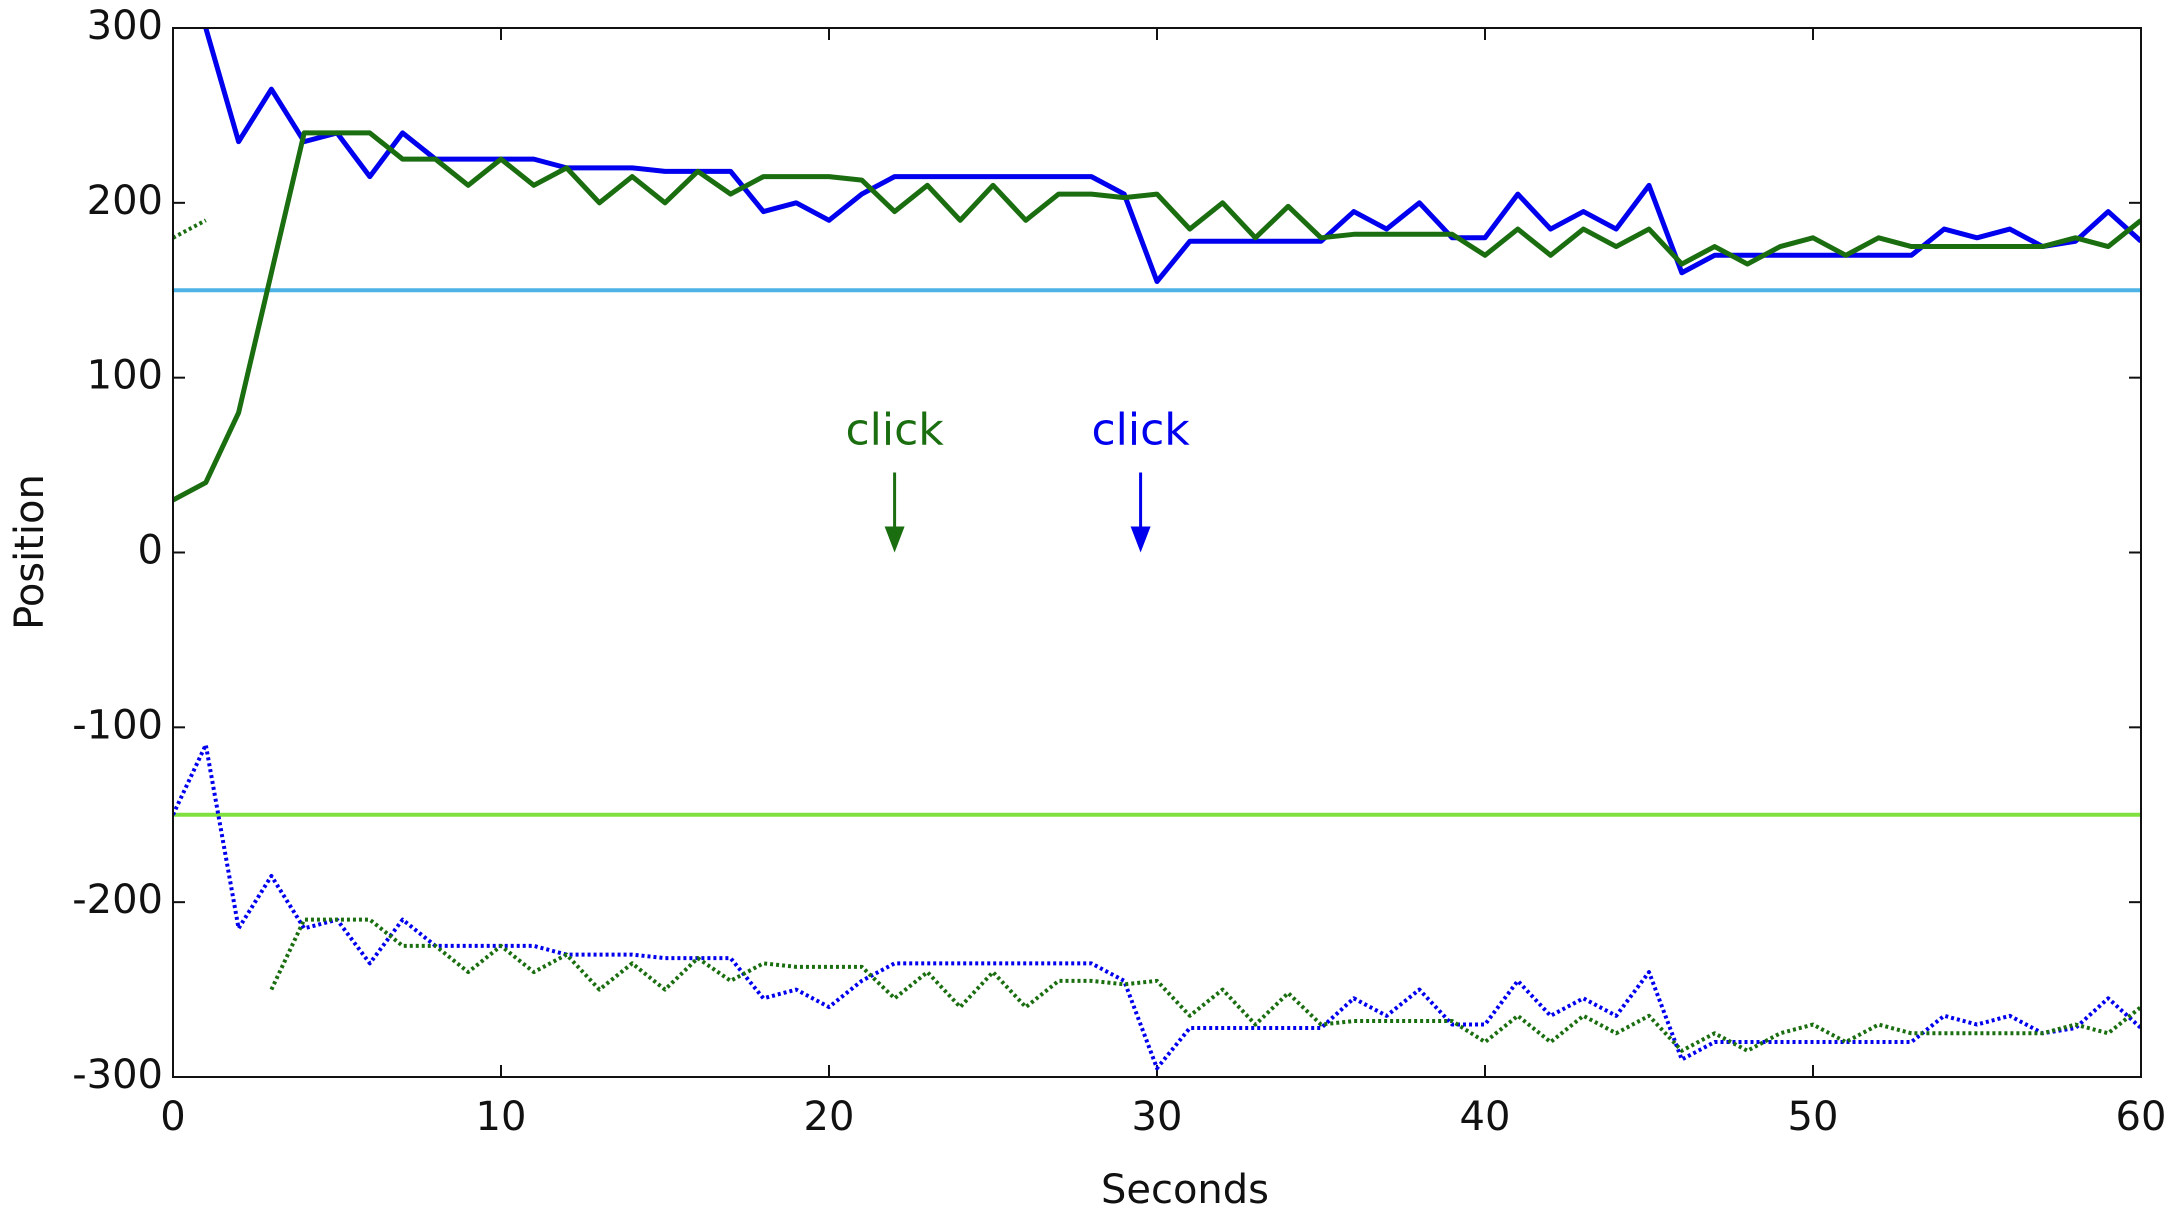  I want to click on x-tick-label: 40, so click(1485, 1117).